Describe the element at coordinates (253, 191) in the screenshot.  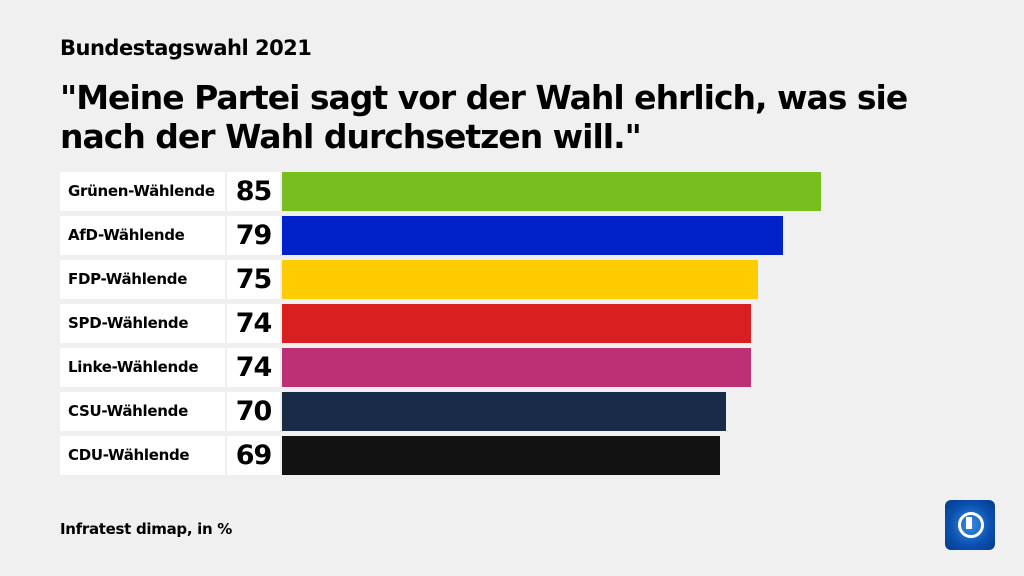
I see `value-label: 85` at that location.